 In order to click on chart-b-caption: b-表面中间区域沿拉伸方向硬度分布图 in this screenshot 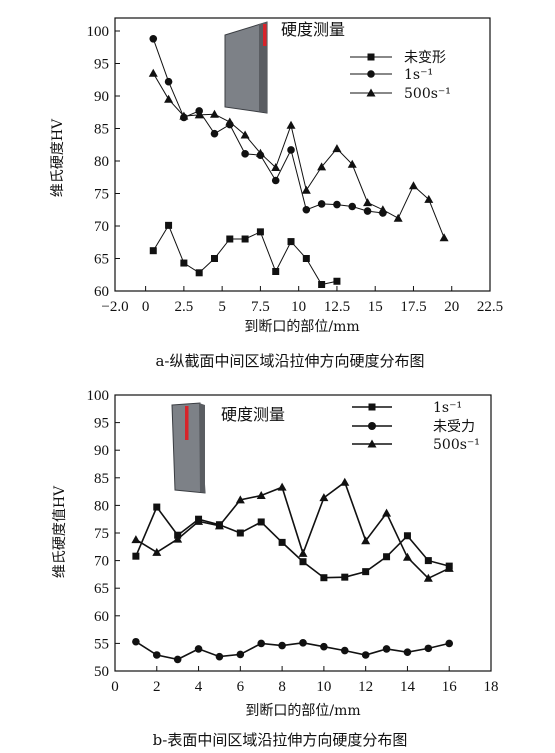, I will do `click(280, 740)`.